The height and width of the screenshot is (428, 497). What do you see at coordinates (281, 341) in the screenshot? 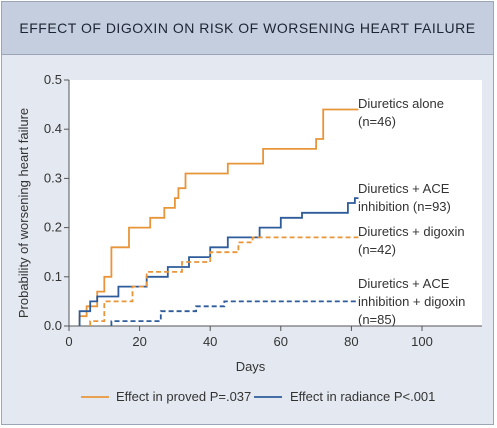
I see `x-tick-label: 60` at bounding box center [281, 341].